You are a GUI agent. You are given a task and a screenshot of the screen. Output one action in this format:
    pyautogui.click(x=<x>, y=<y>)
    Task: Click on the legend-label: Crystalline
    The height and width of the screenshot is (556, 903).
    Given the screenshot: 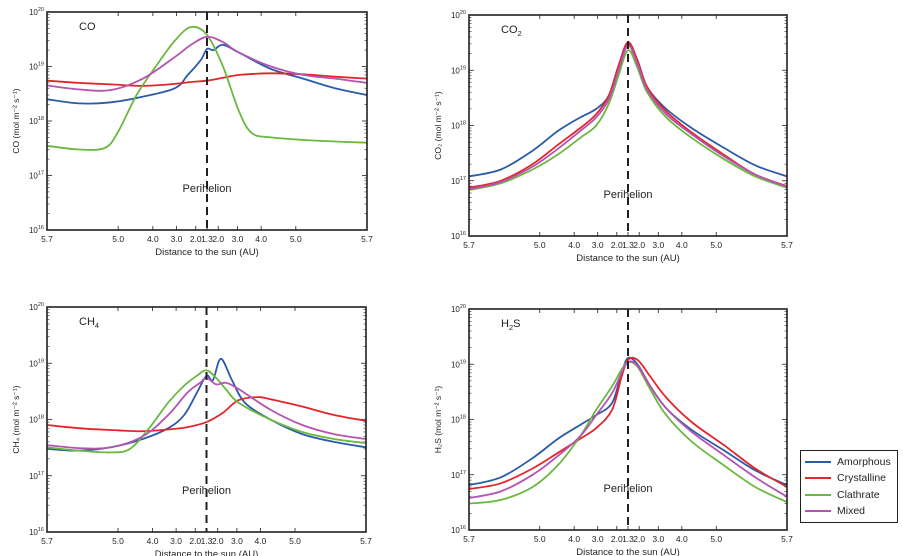 What is the action you would take?
    pyautogui.click(x=862, y=478)
    